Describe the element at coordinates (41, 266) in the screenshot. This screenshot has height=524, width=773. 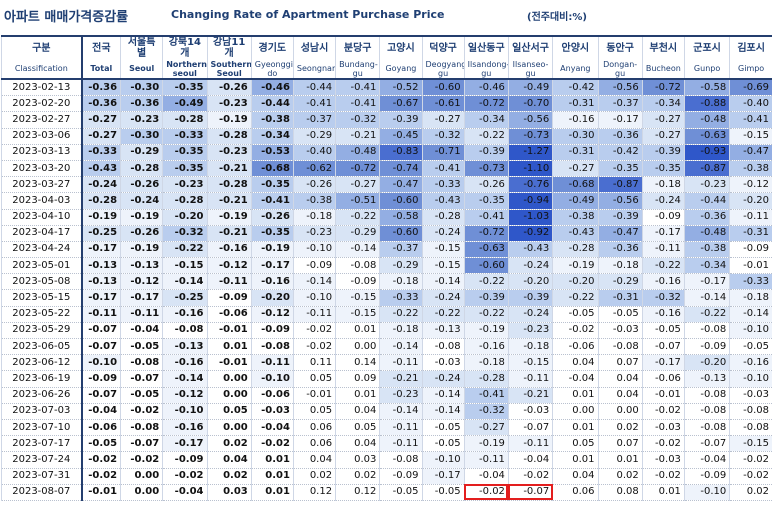
I see `row-date: 2023-05-01` at that location.